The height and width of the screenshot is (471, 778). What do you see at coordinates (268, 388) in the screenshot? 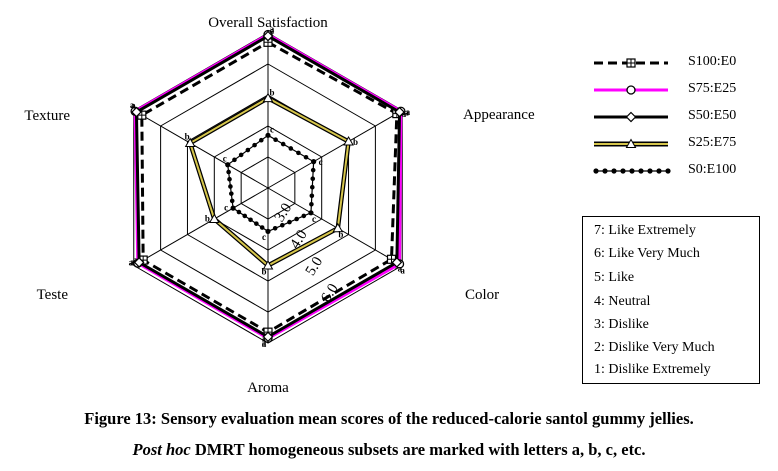
I see `axis-label: Aroma` at bounding box center [268, 388].